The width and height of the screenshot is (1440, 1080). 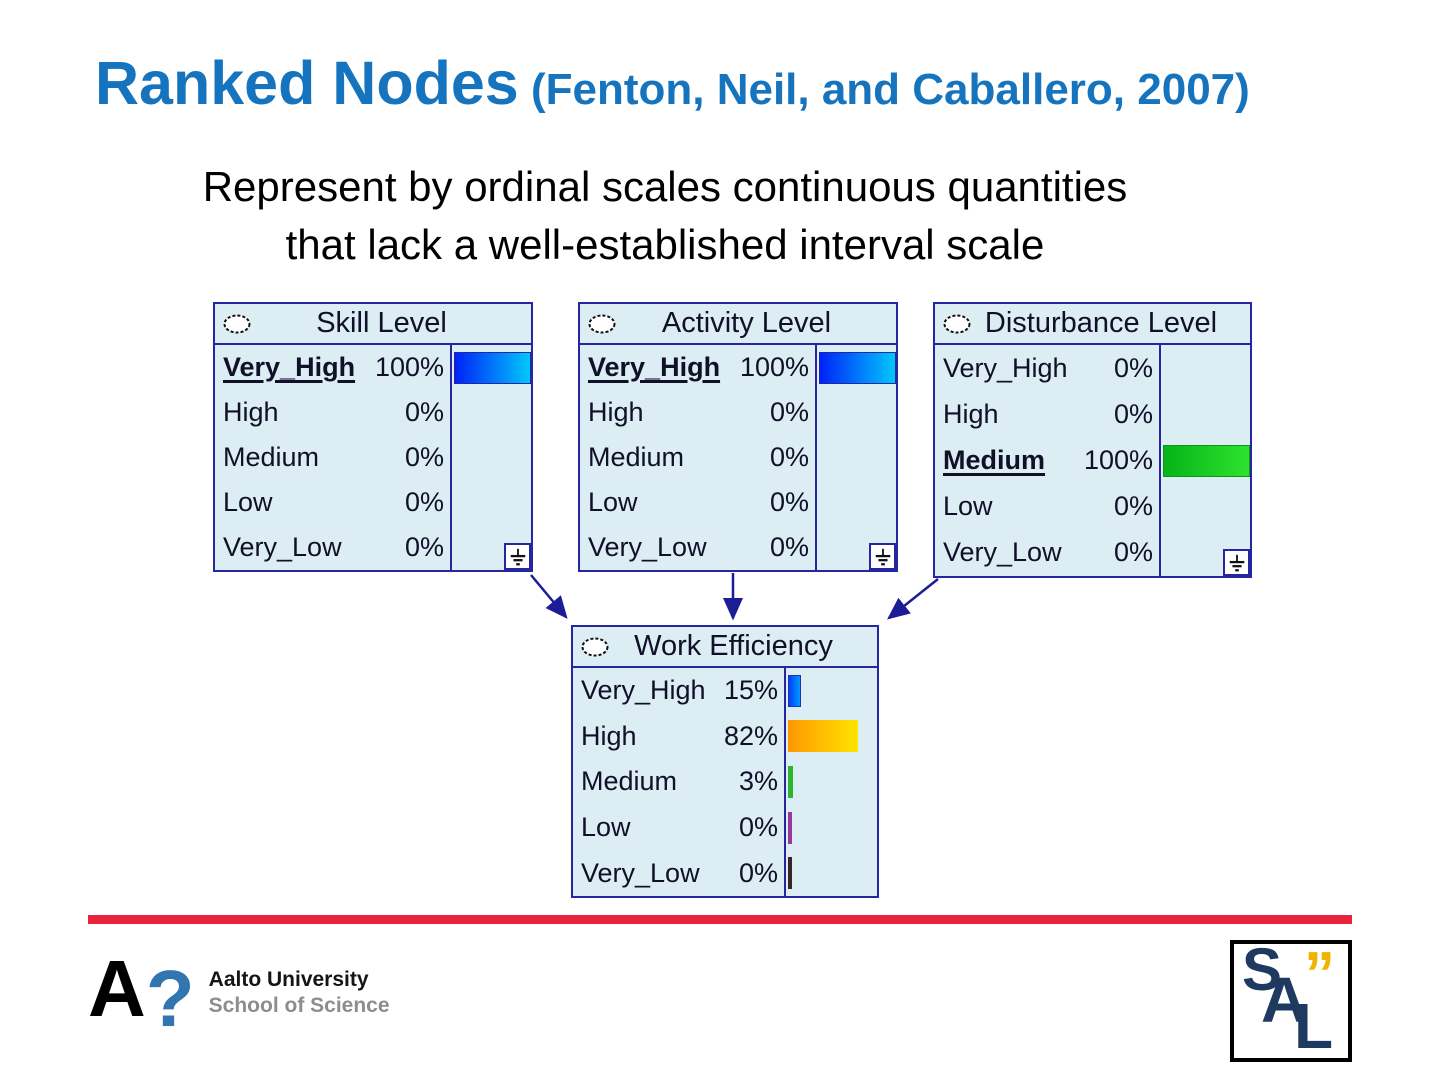 I want to click on page-title-main: Ranked Nodes, so click(x=307, y=83).